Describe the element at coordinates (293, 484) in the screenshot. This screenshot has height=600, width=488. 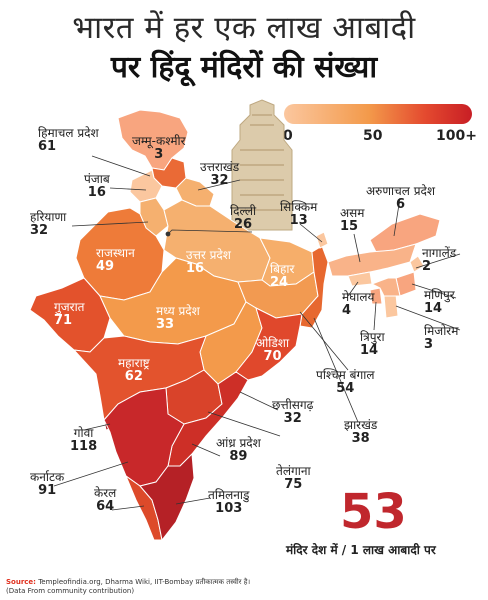
I see `state-value: 75` at that location.